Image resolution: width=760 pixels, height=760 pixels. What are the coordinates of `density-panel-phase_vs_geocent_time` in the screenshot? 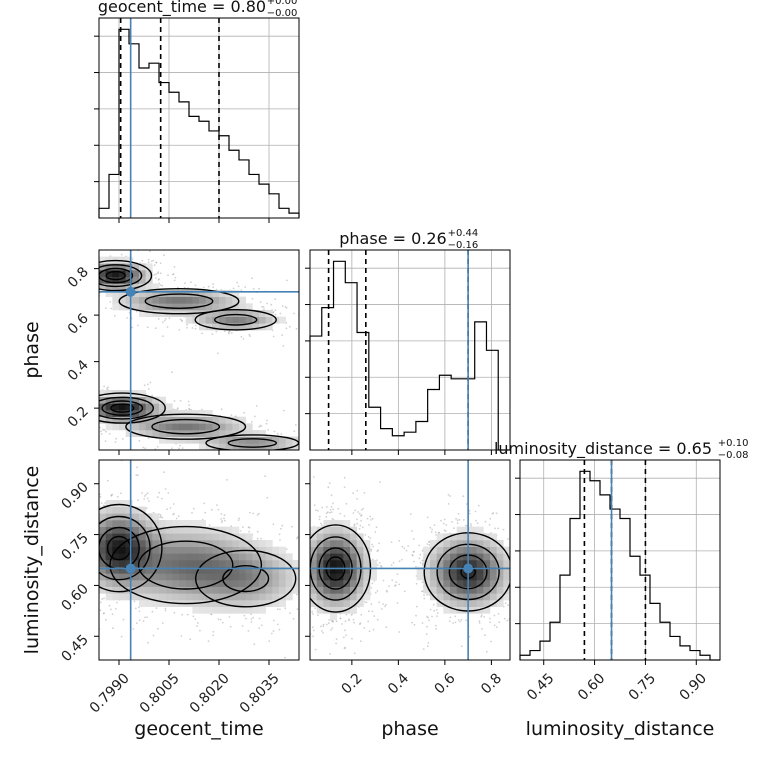 It's located at (178, 352).